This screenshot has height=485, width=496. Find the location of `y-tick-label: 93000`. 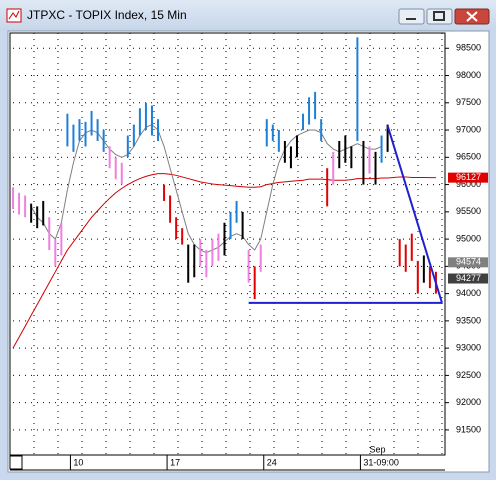

y-tick-label: 93000 is located at coordinates (468, 348).